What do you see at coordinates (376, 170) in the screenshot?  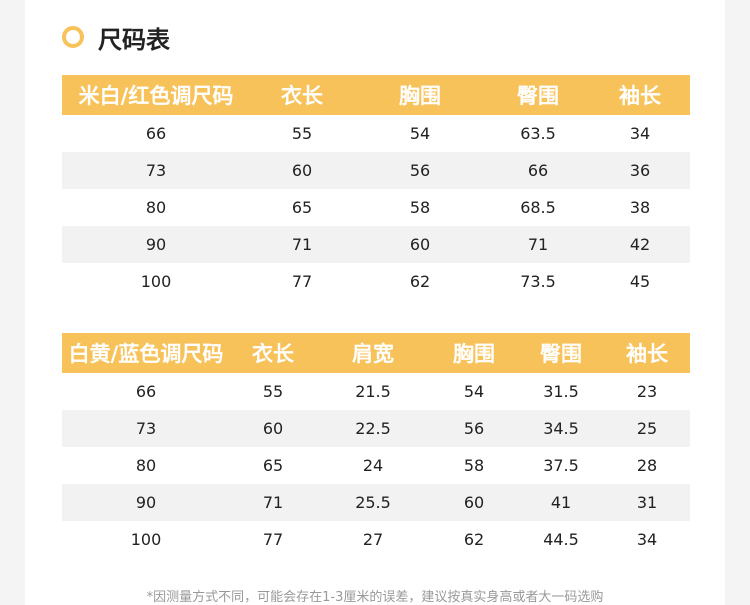 I see `table-row: 73 60 56 66 36` at bounding box center [376, 170].